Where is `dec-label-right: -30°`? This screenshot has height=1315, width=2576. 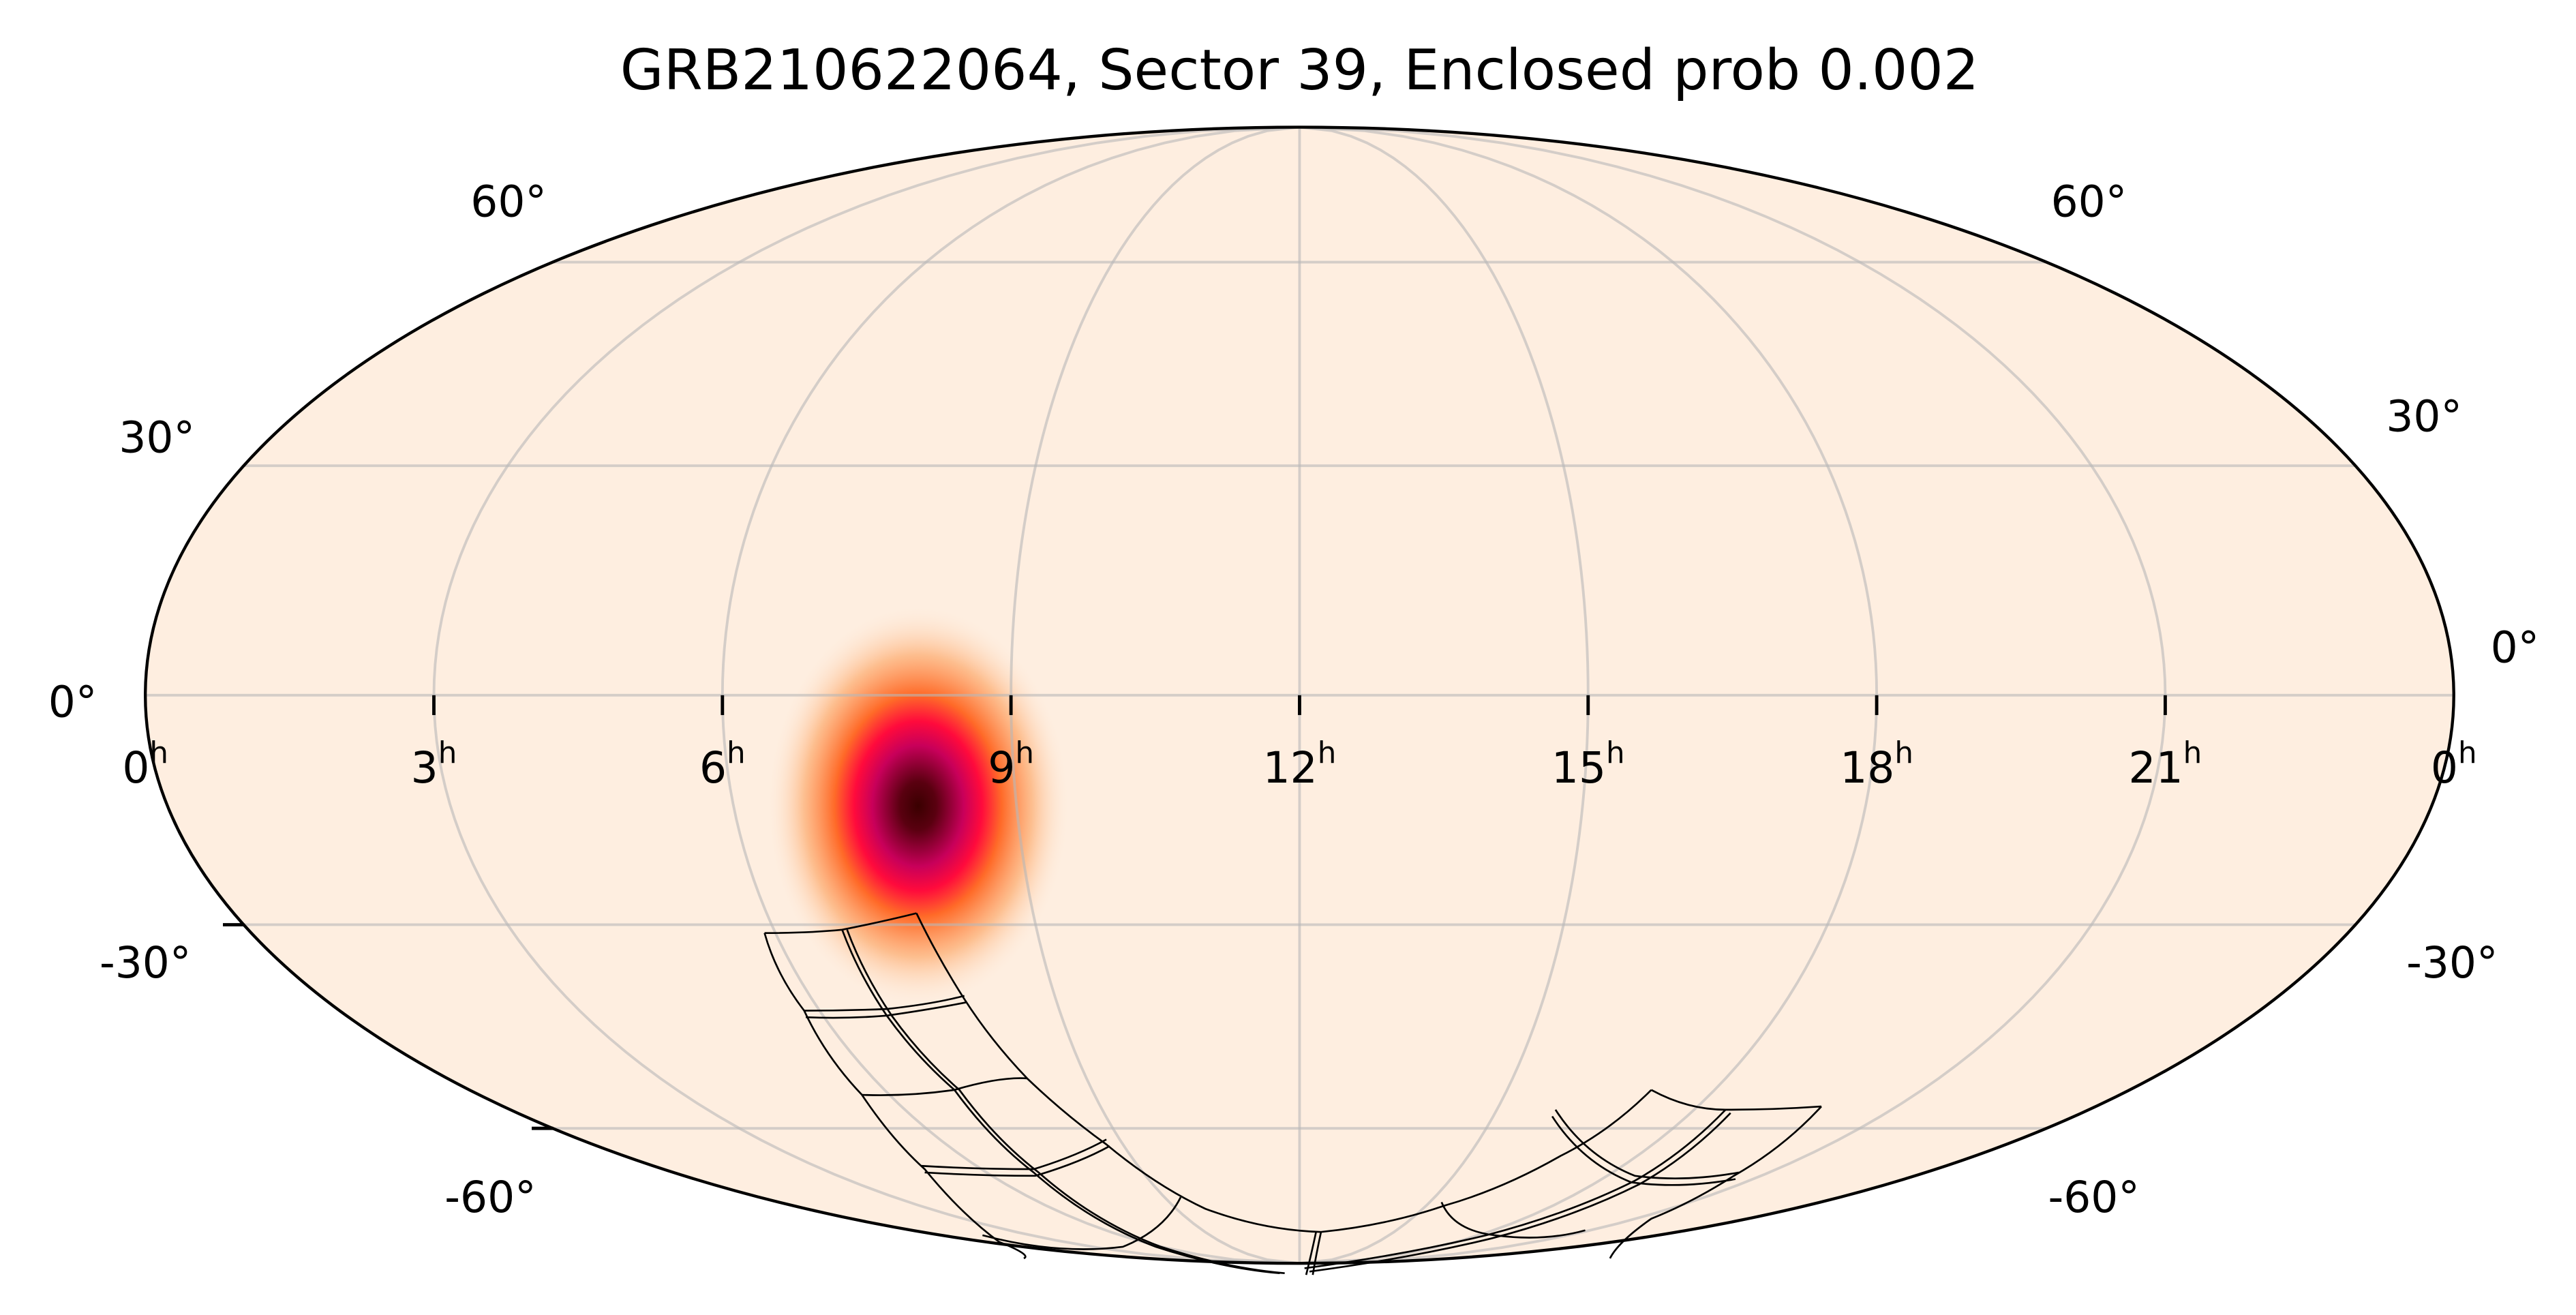
dec-label-right: -30° is located at coordinates (2452, 963).